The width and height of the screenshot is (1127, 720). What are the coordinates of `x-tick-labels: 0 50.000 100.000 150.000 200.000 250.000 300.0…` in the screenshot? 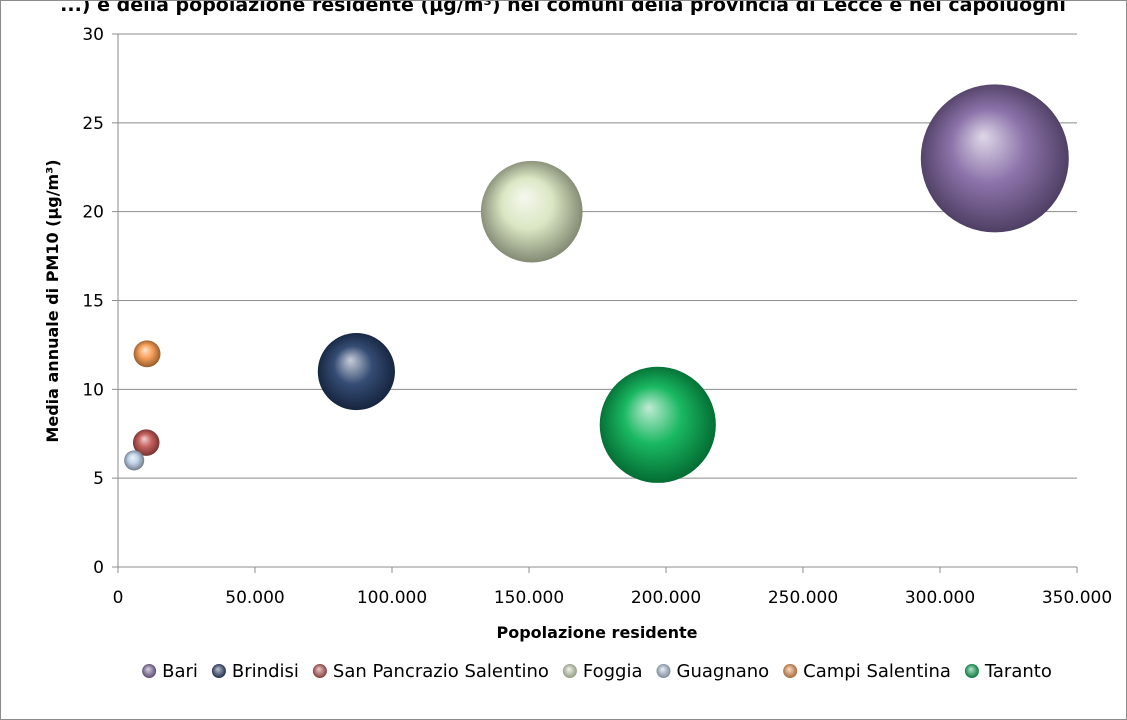 It's located at (613, 598).